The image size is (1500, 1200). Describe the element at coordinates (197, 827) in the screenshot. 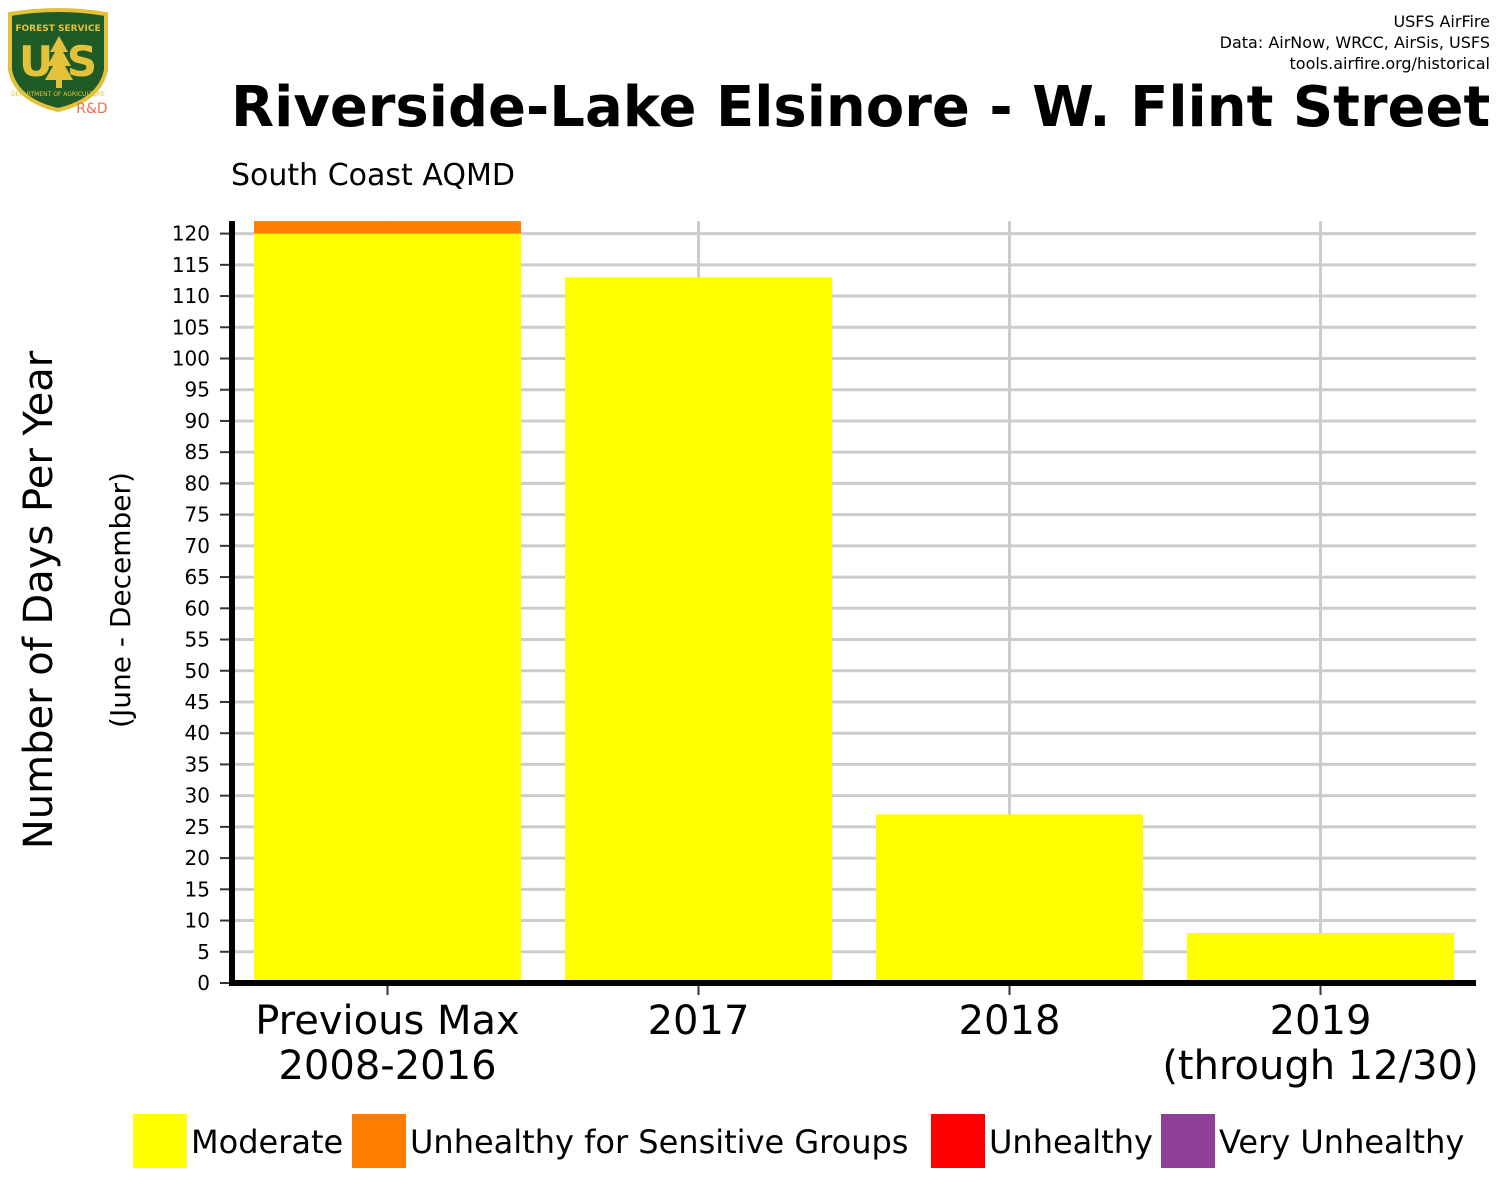

I see `y-tick-label: 25` at that location.